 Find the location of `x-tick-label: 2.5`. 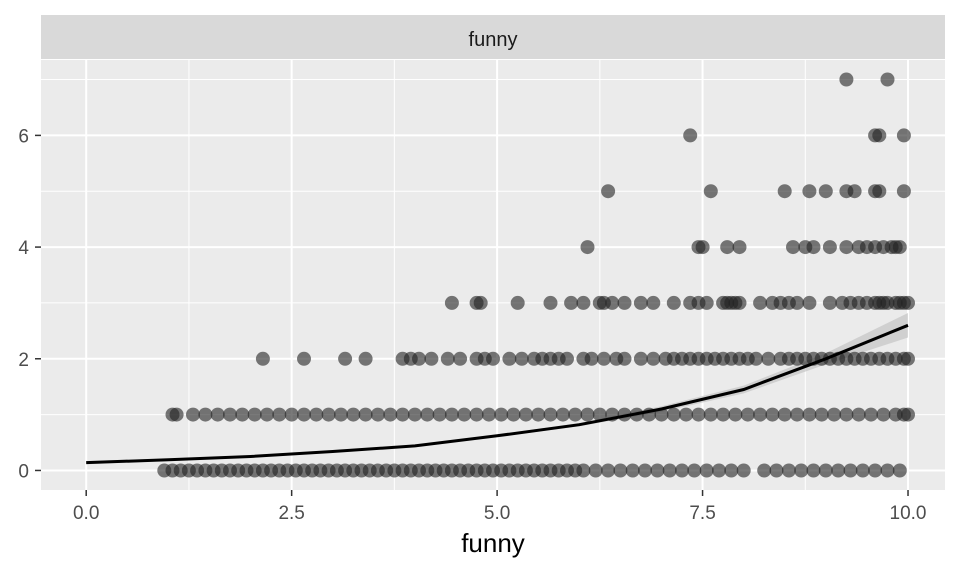

x-tick-label: 2.5 is located at coordinates (291, 513).